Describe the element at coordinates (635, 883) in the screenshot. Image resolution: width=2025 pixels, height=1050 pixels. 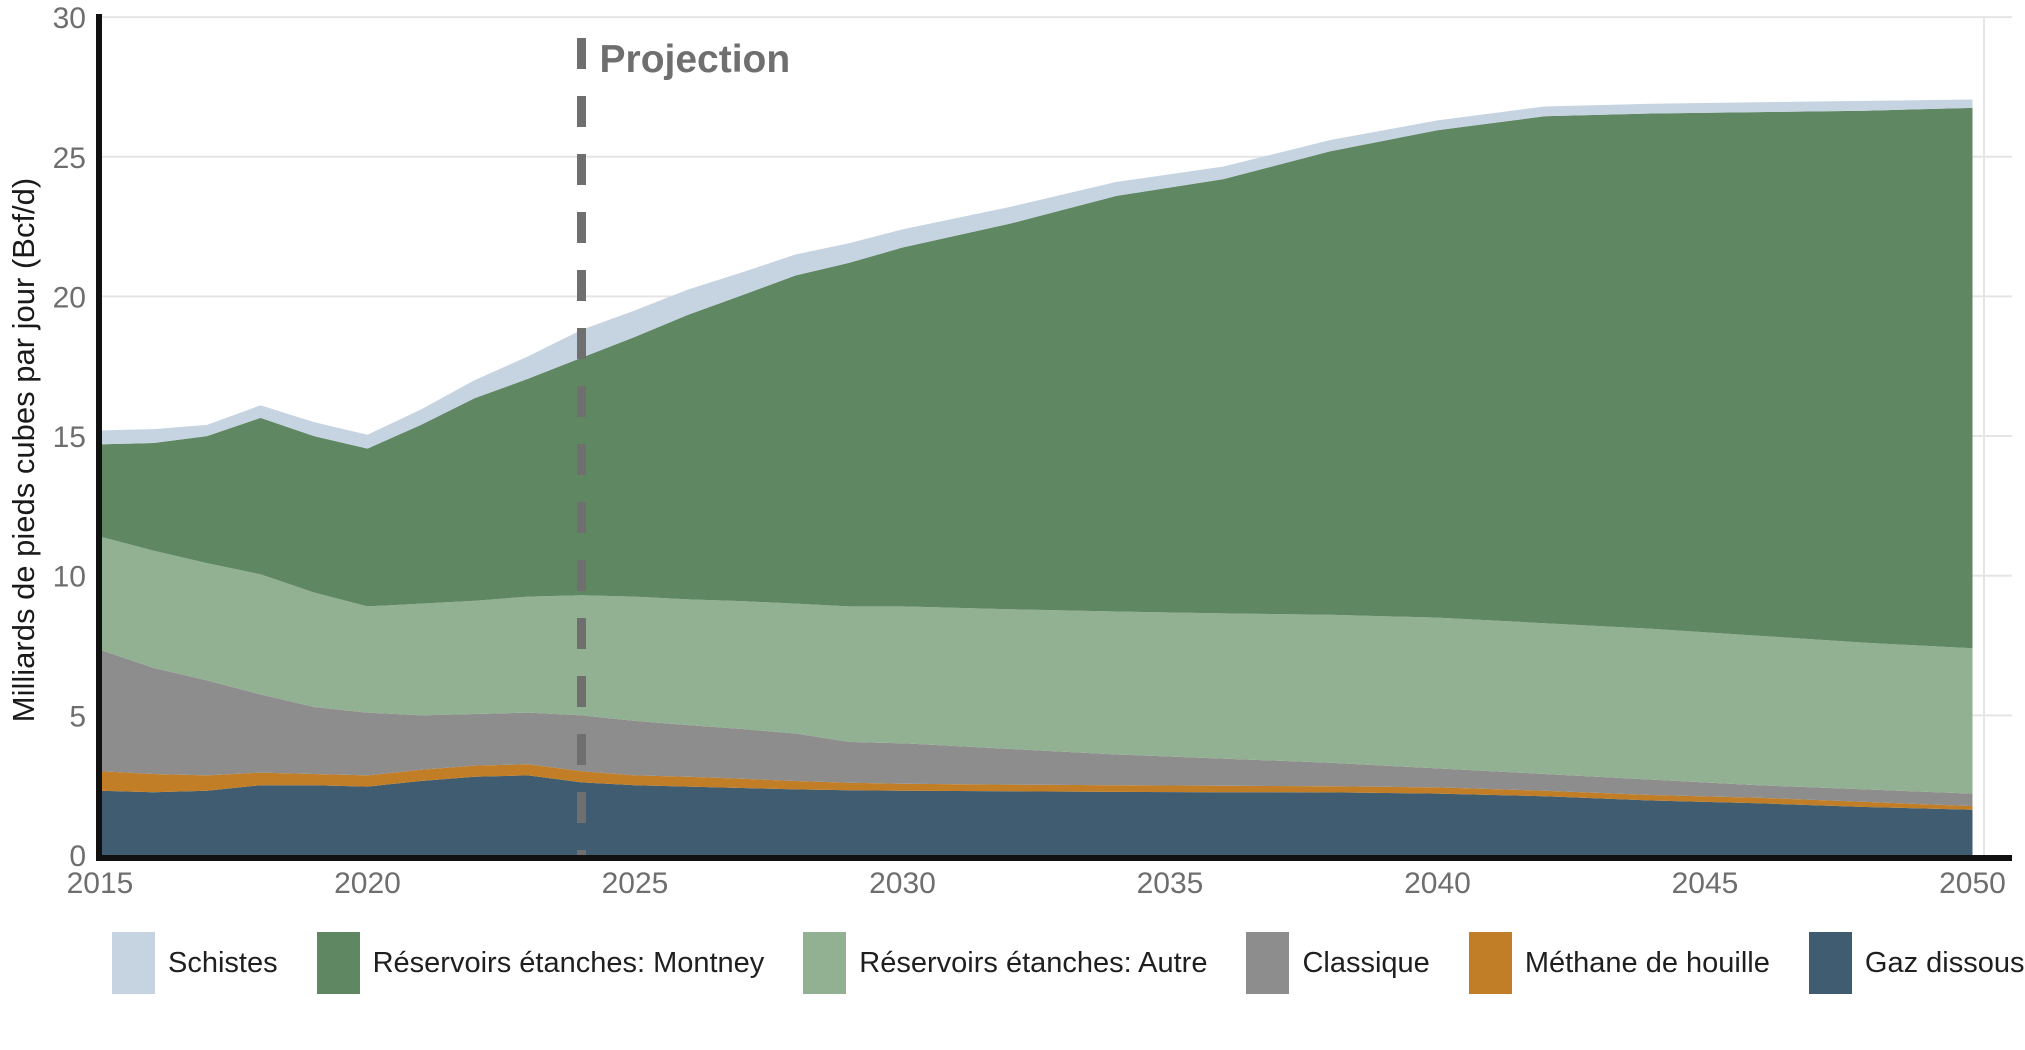
I see `x-tick-label-2025: 2025` at that location.